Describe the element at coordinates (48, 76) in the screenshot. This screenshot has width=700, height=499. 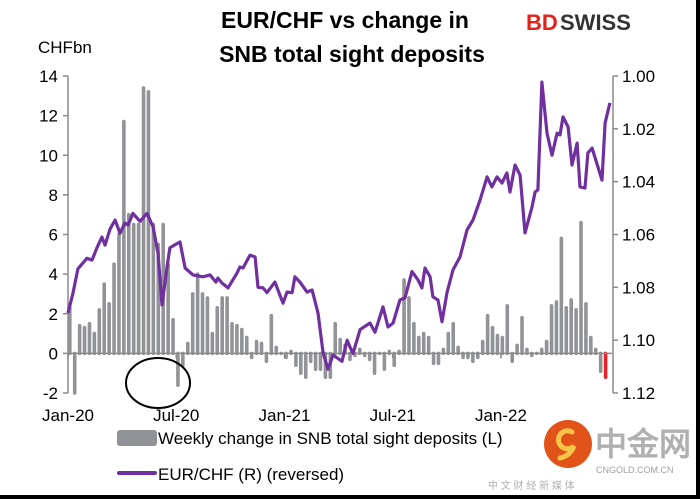
I see `left-tick-label: 14` at that location.